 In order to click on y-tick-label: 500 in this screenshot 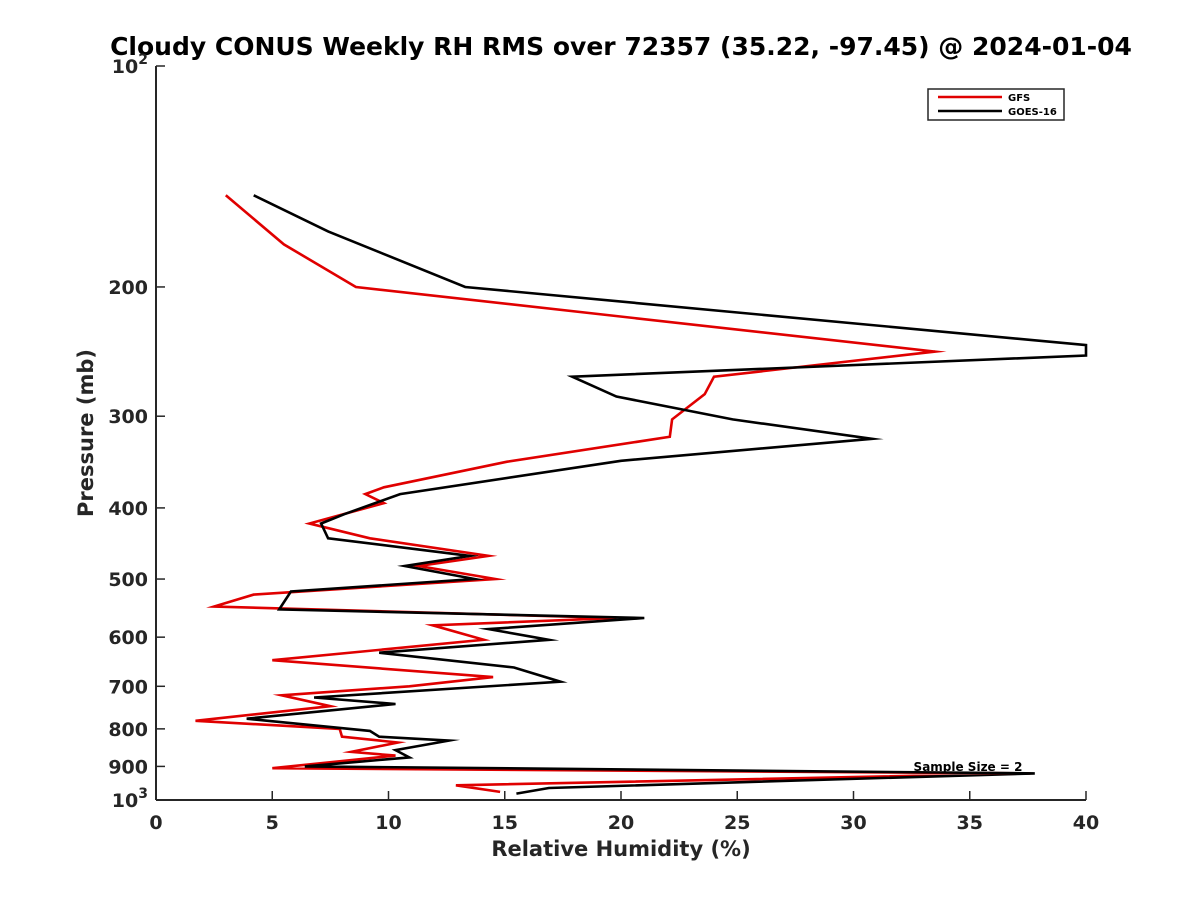, I will do `click(128, 580)`.